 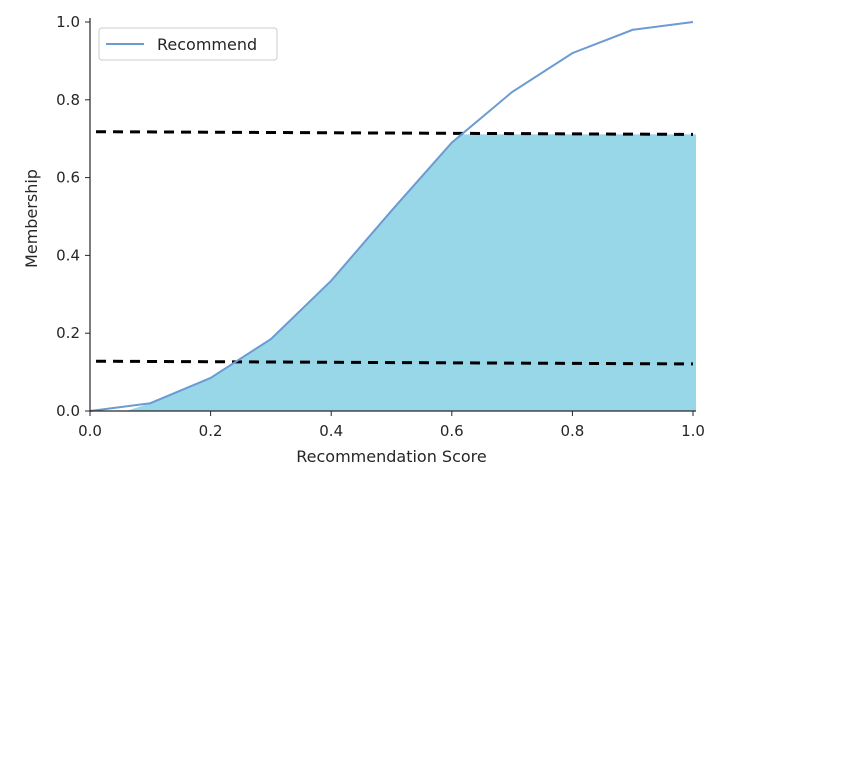 I want to click on y-tick-label: 0.0, so click(x=68, y=411).